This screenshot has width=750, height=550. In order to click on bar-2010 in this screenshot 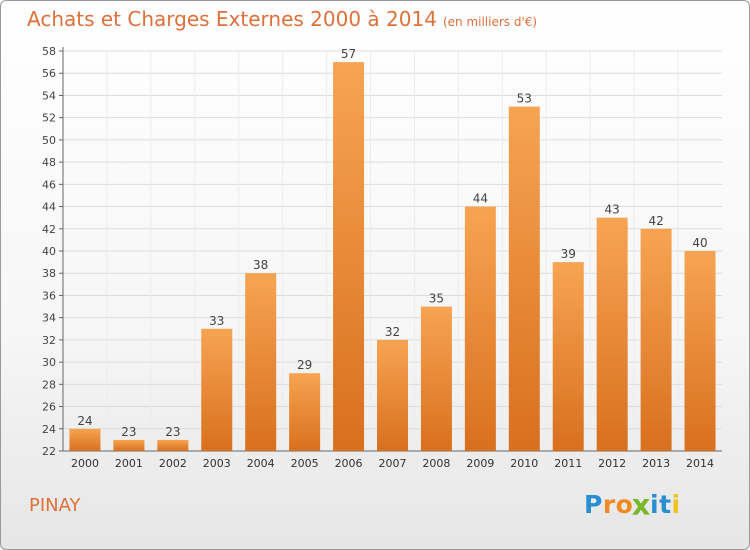, I will do `click(524, 279)`.